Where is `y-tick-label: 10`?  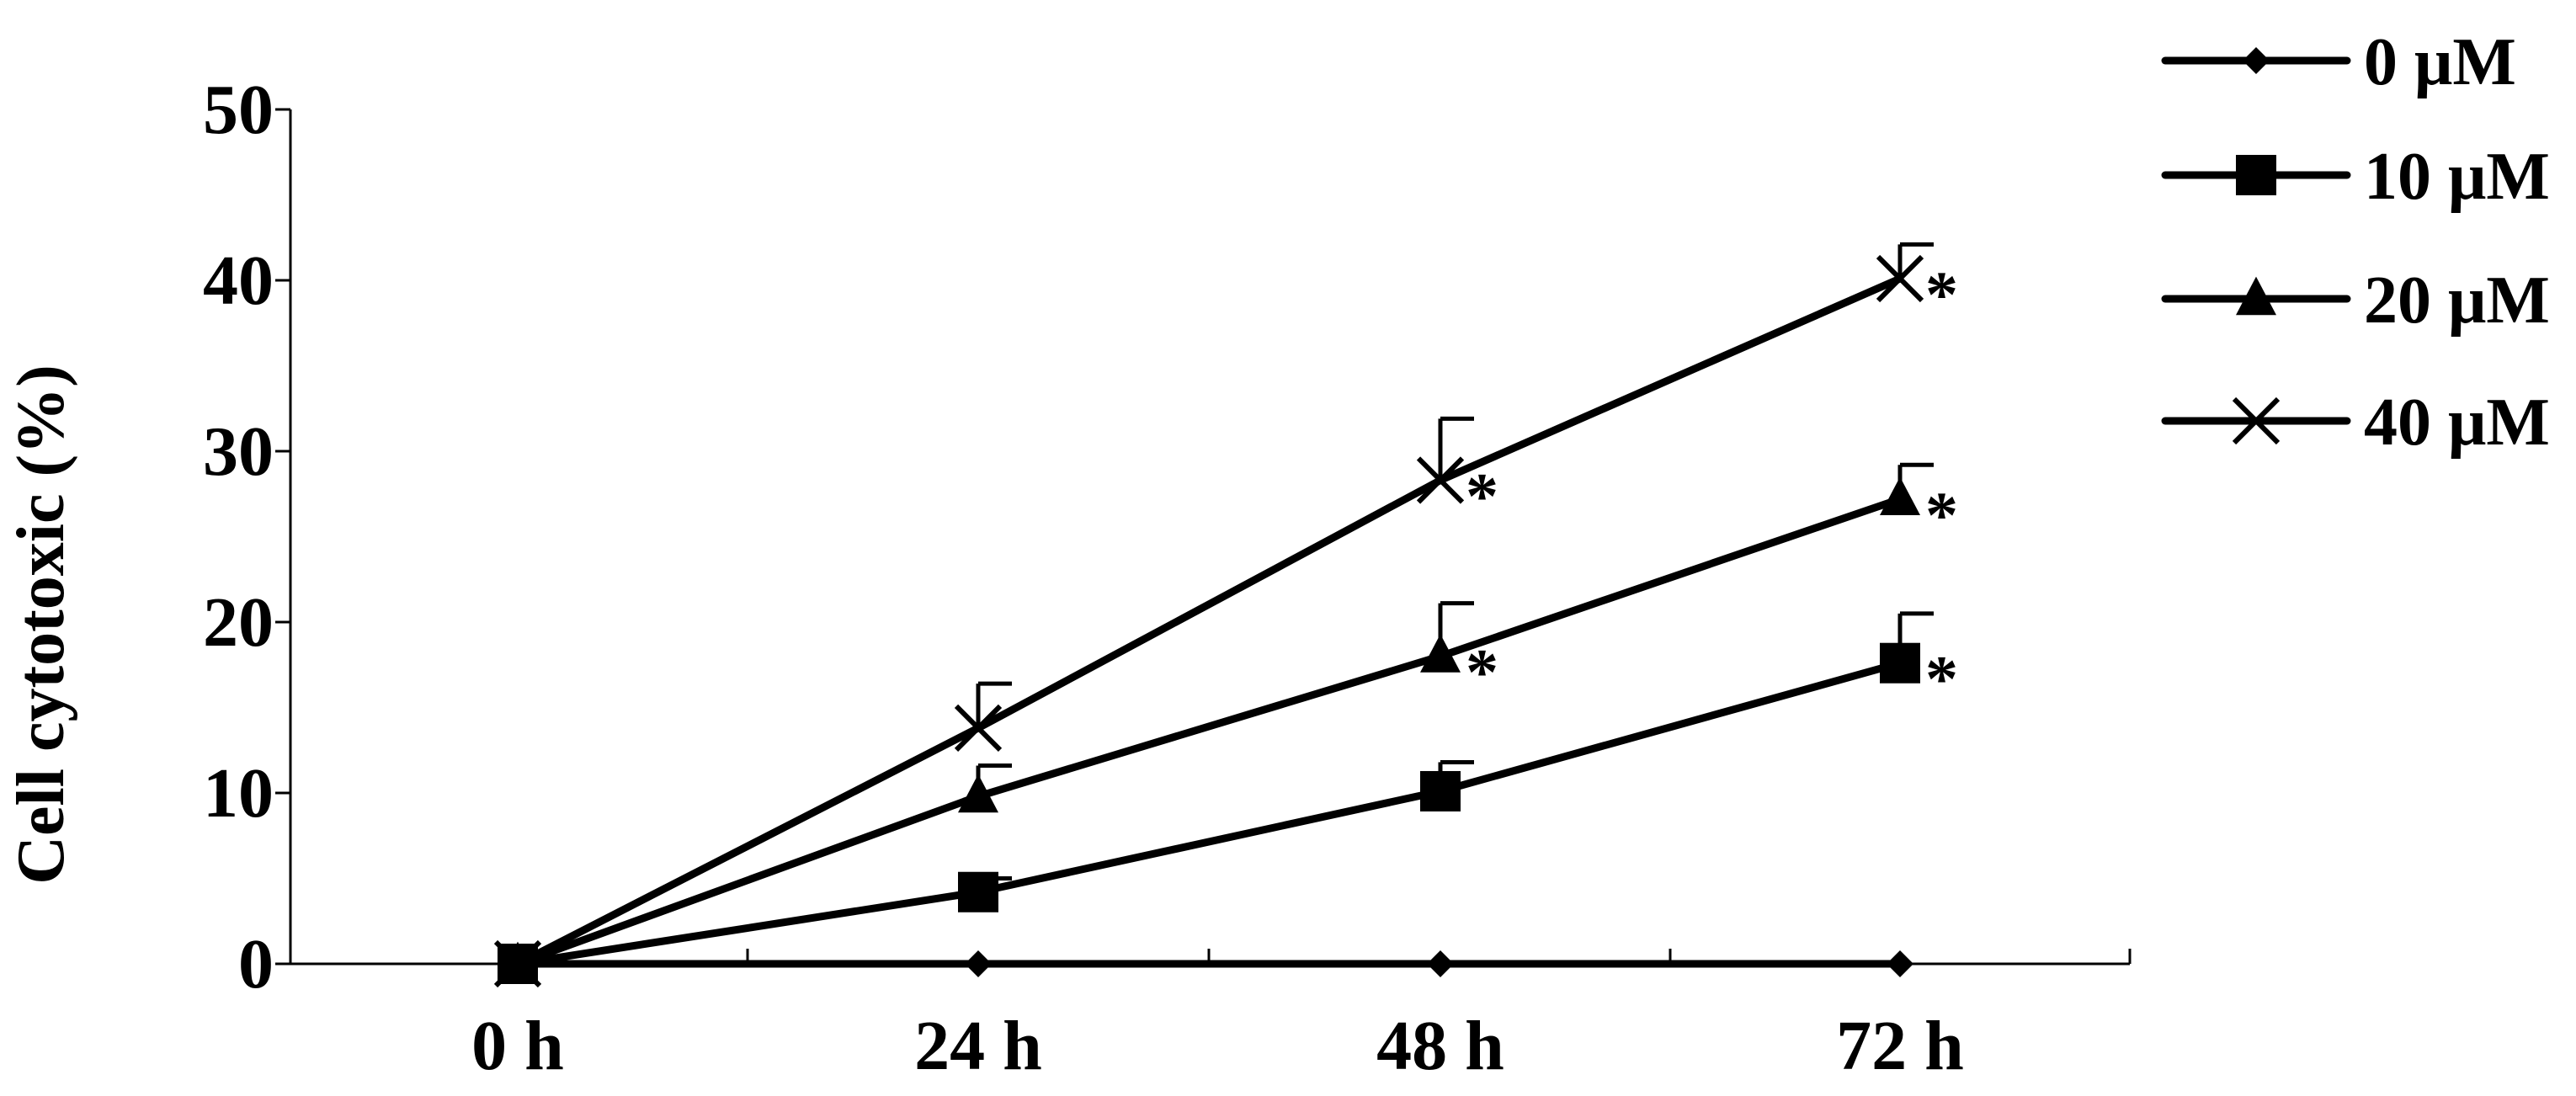 y-tick-label: 10 is located at coordinates (239, 793).